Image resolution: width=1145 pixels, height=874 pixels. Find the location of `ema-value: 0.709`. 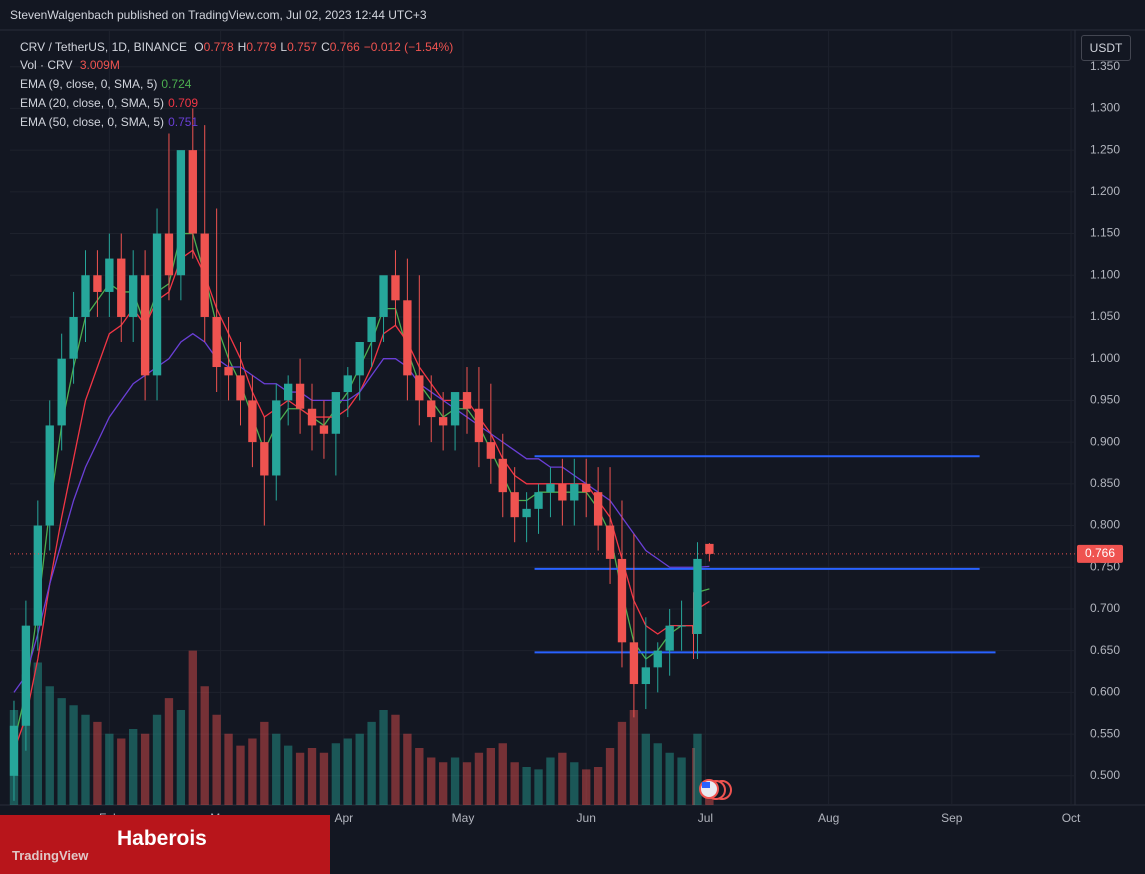

ema-value: 0.709 is located at coordinates (183, 103).